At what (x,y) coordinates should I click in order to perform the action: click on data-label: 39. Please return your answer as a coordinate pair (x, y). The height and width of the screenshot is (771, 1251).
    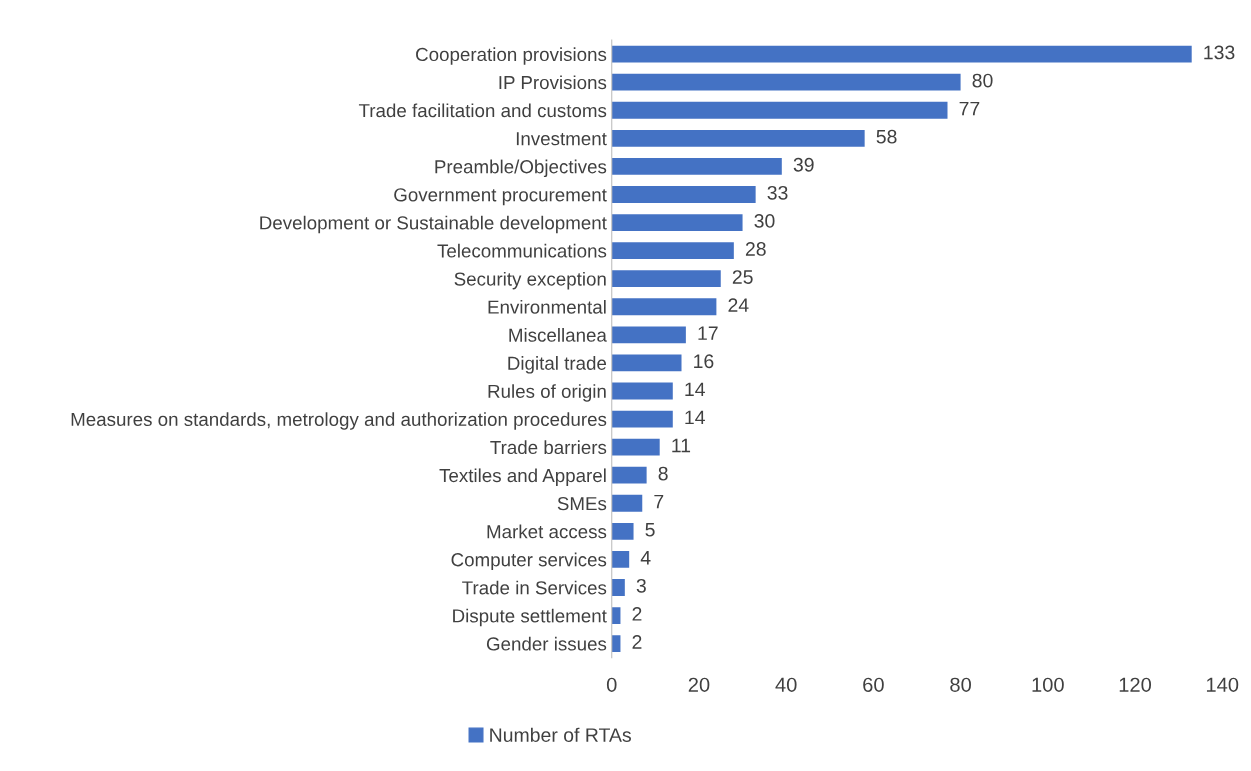
    Looking at the image, I should click on (803, 164).